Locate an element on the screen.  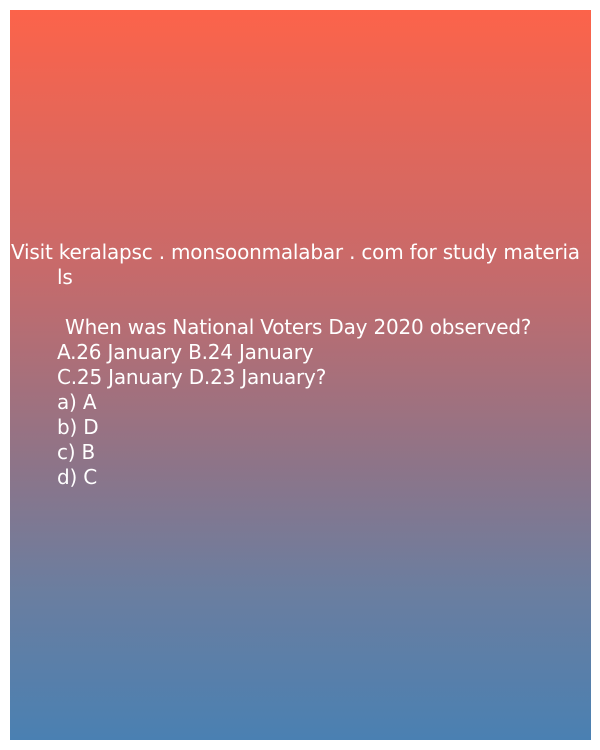
answer-choice-c: c) B is located at coordinates (76, 452).